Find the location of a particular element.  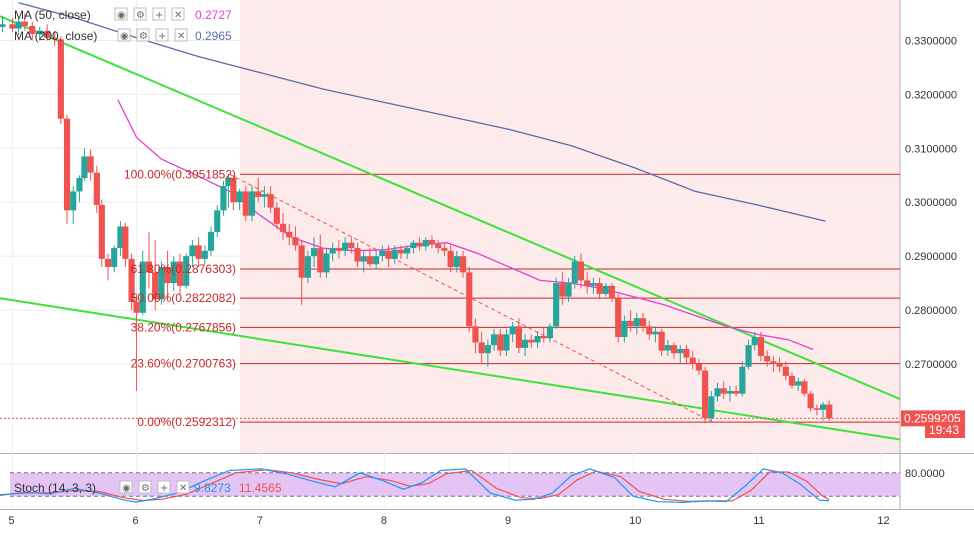

current-price-tag: 0.2599205 19:43 is located at coordinates (933, 424).